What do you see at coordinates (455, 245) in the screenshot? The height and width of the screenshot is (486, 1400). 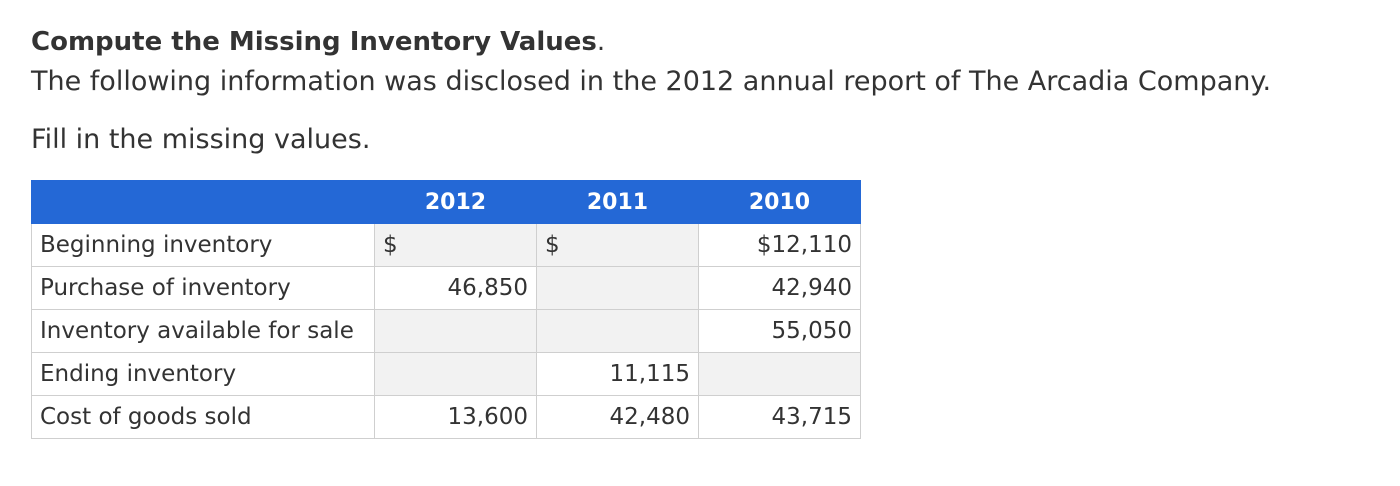 I see `cell-beginning-2012: $` at bounding box center [455, 245].